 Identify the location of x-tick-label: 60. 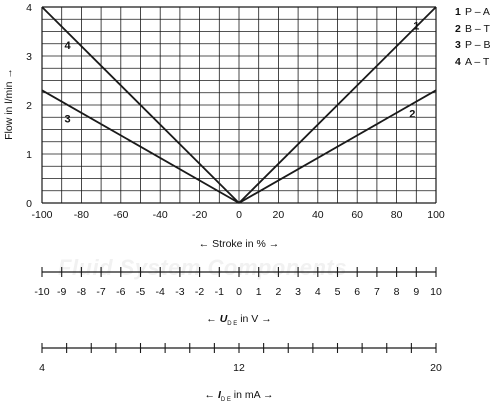
(357, 215).